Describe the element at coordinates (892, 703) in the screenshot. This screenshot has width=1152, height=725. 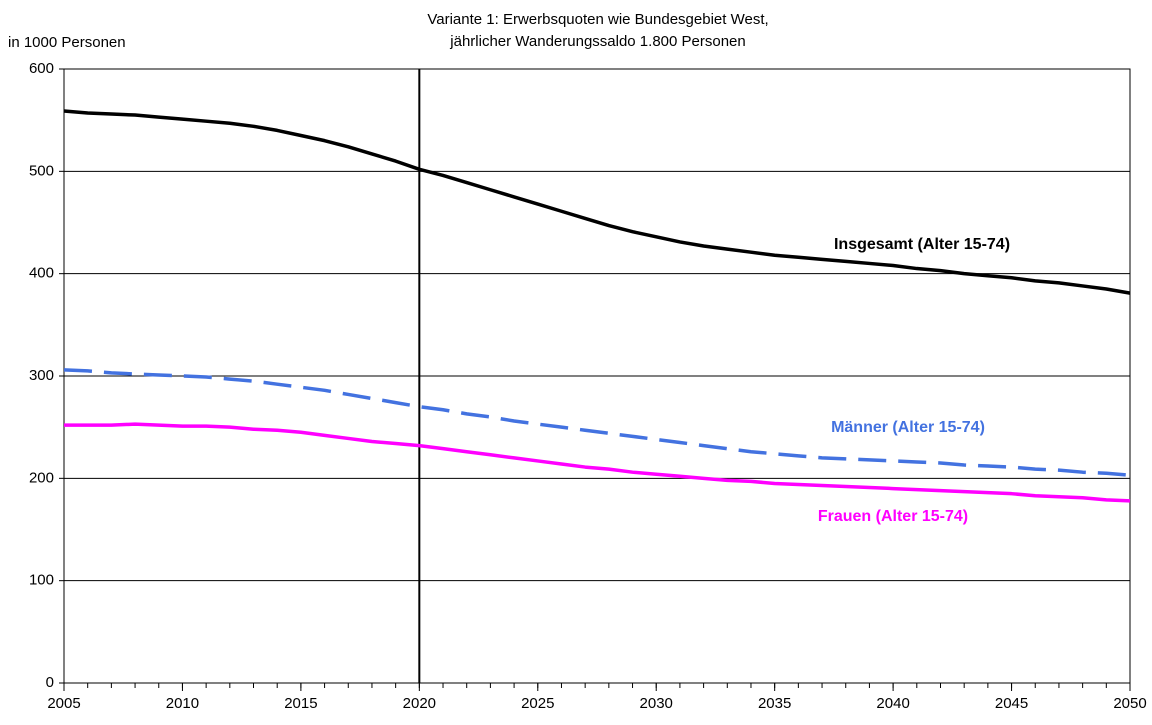
I see `x-tick-label: 2040` at that location.